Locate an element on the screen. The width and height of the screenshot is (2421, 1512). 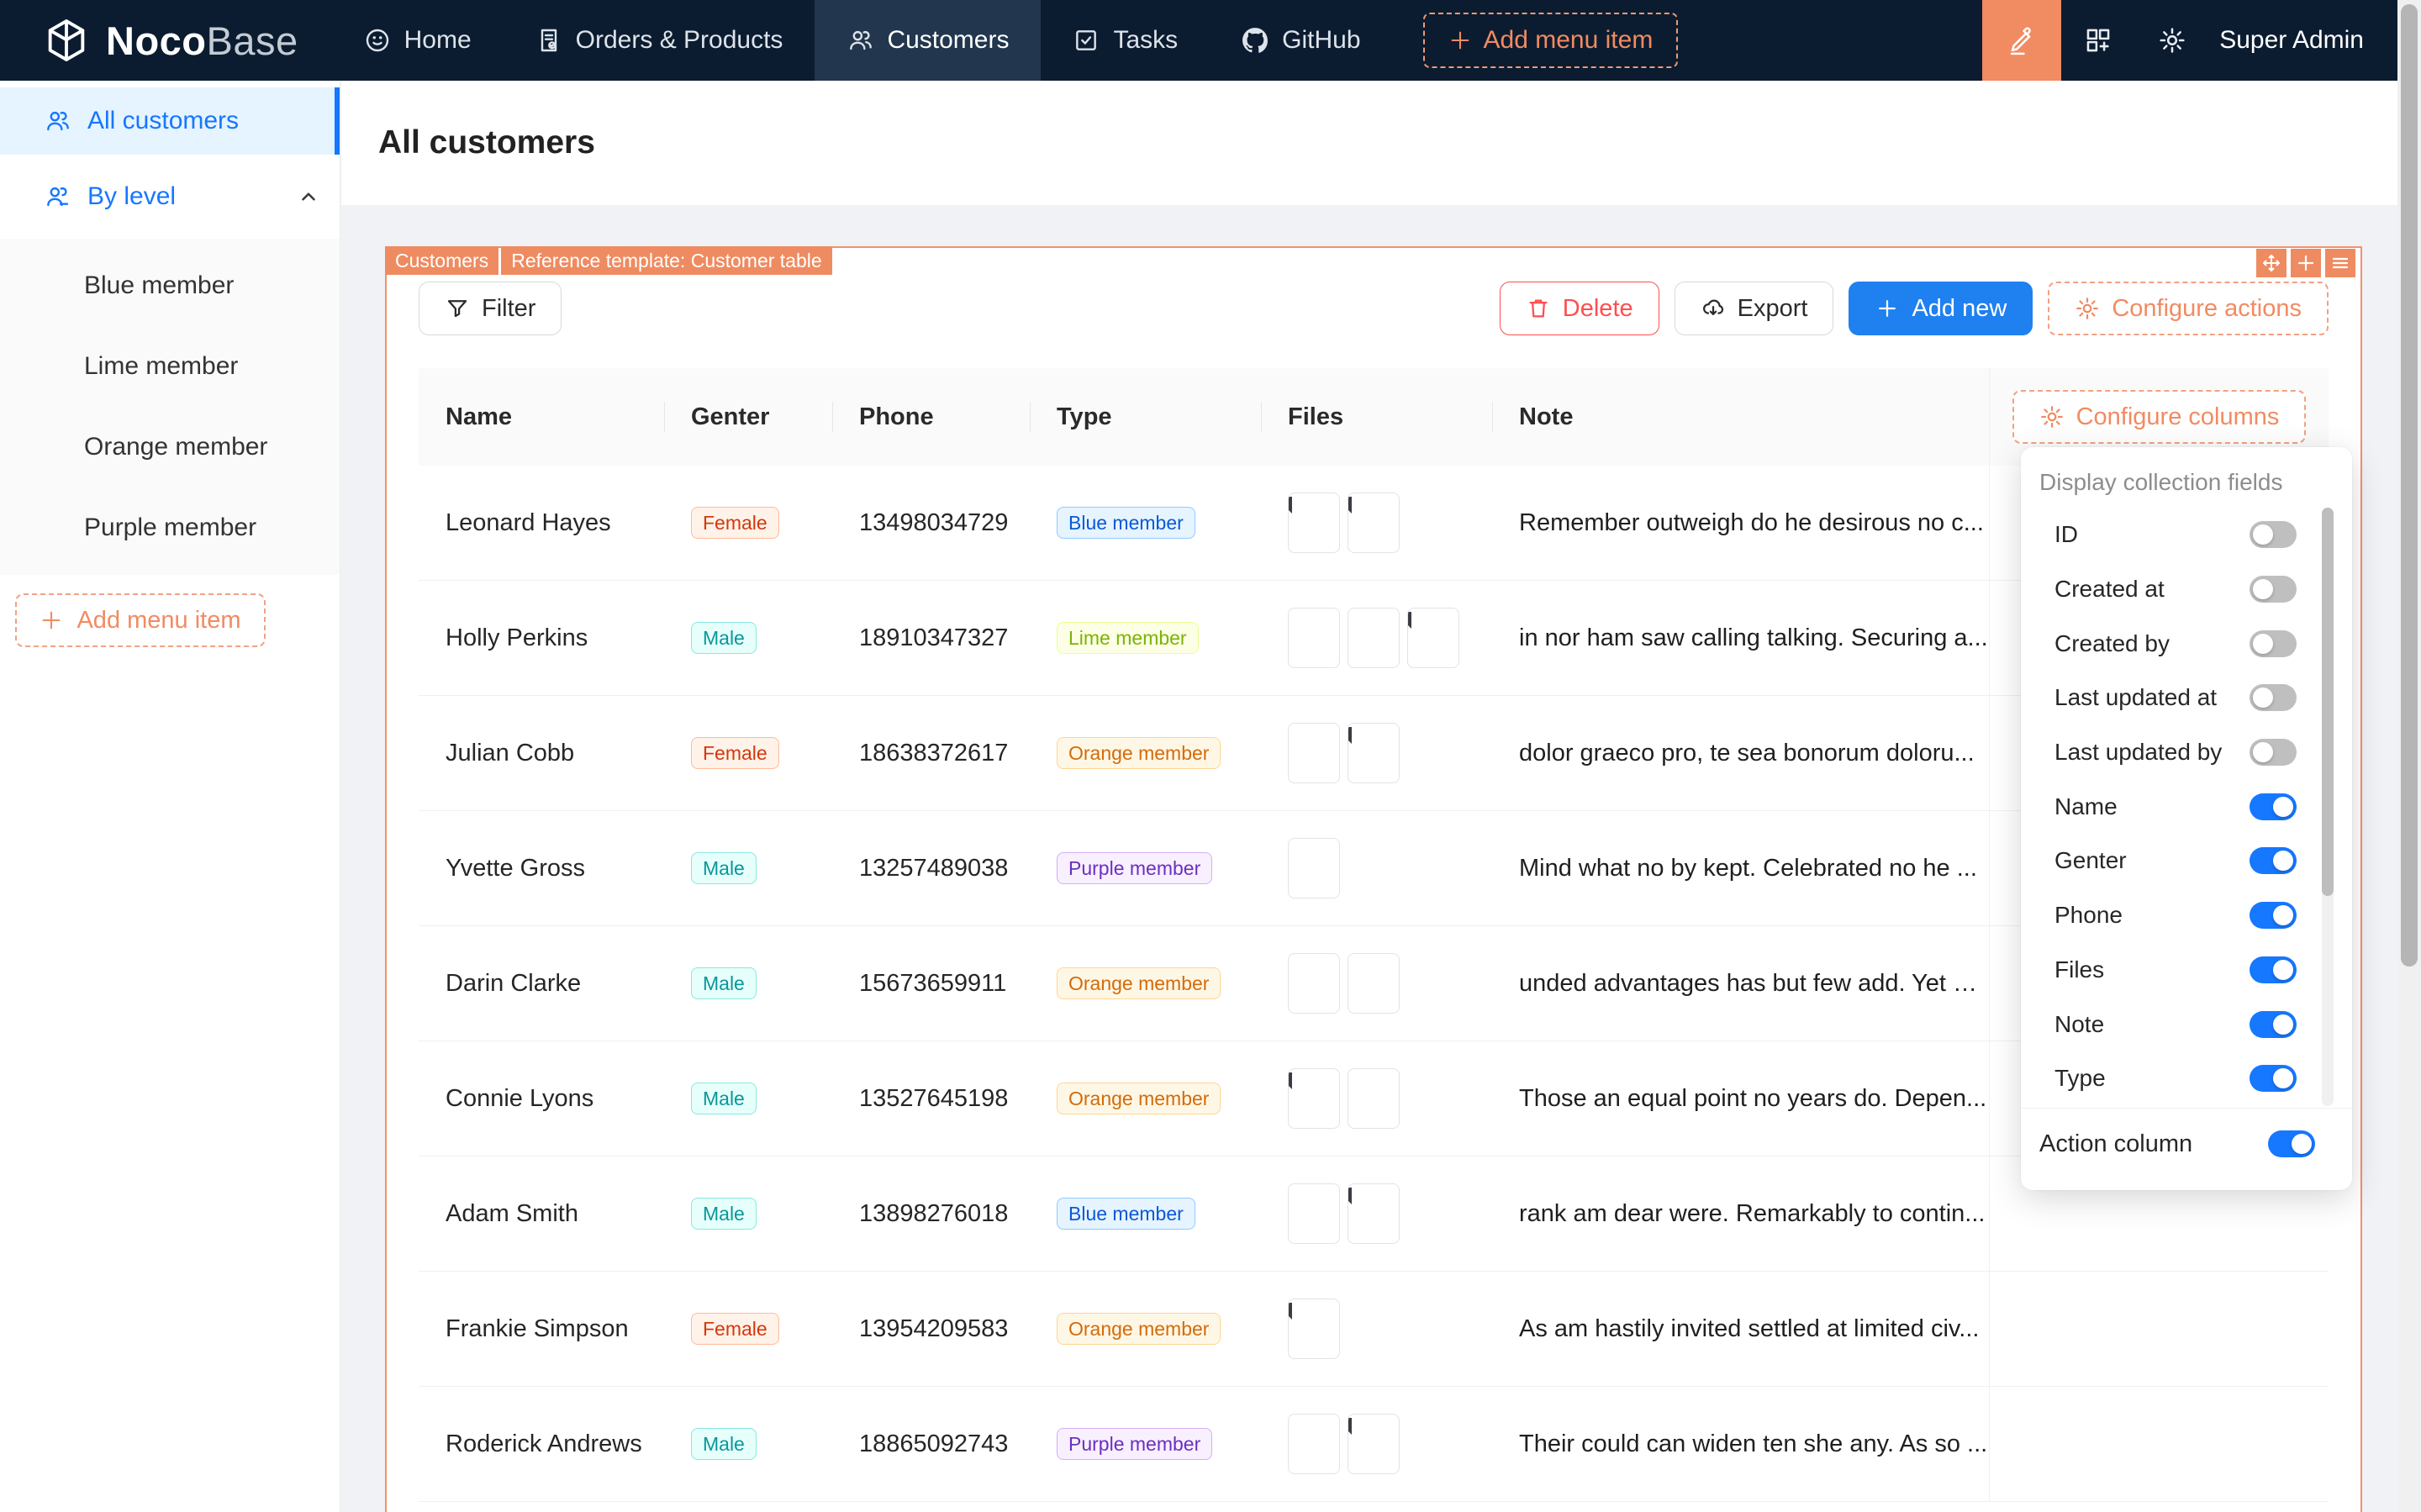
field-toggle-type: Type is located at coordinates (2186, 1078).